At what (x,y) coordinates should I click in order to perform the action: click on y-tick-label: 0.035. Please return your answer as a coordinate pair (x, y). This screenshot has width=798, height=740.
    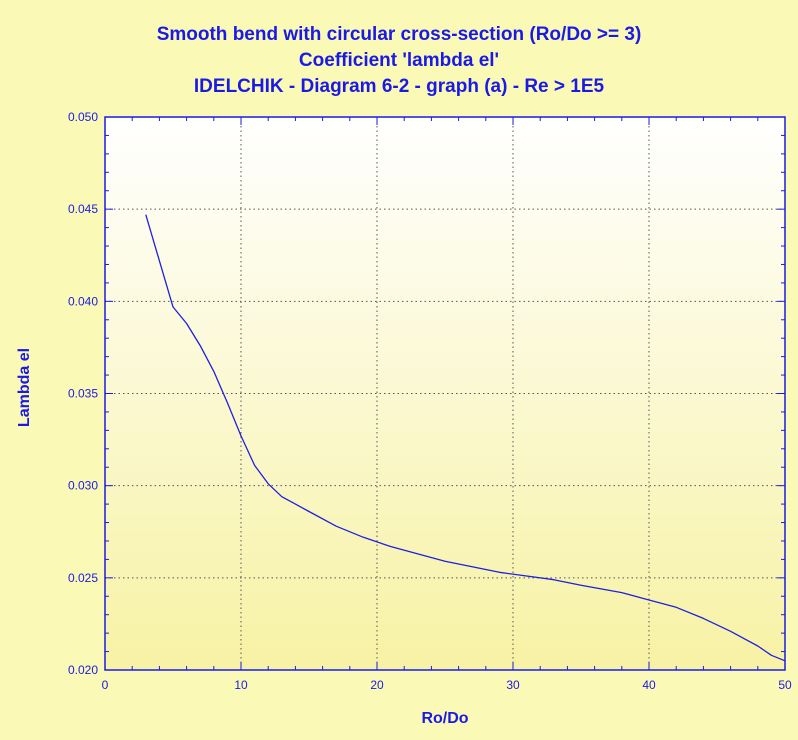
    Looking at the image, I should click on (83, 394).